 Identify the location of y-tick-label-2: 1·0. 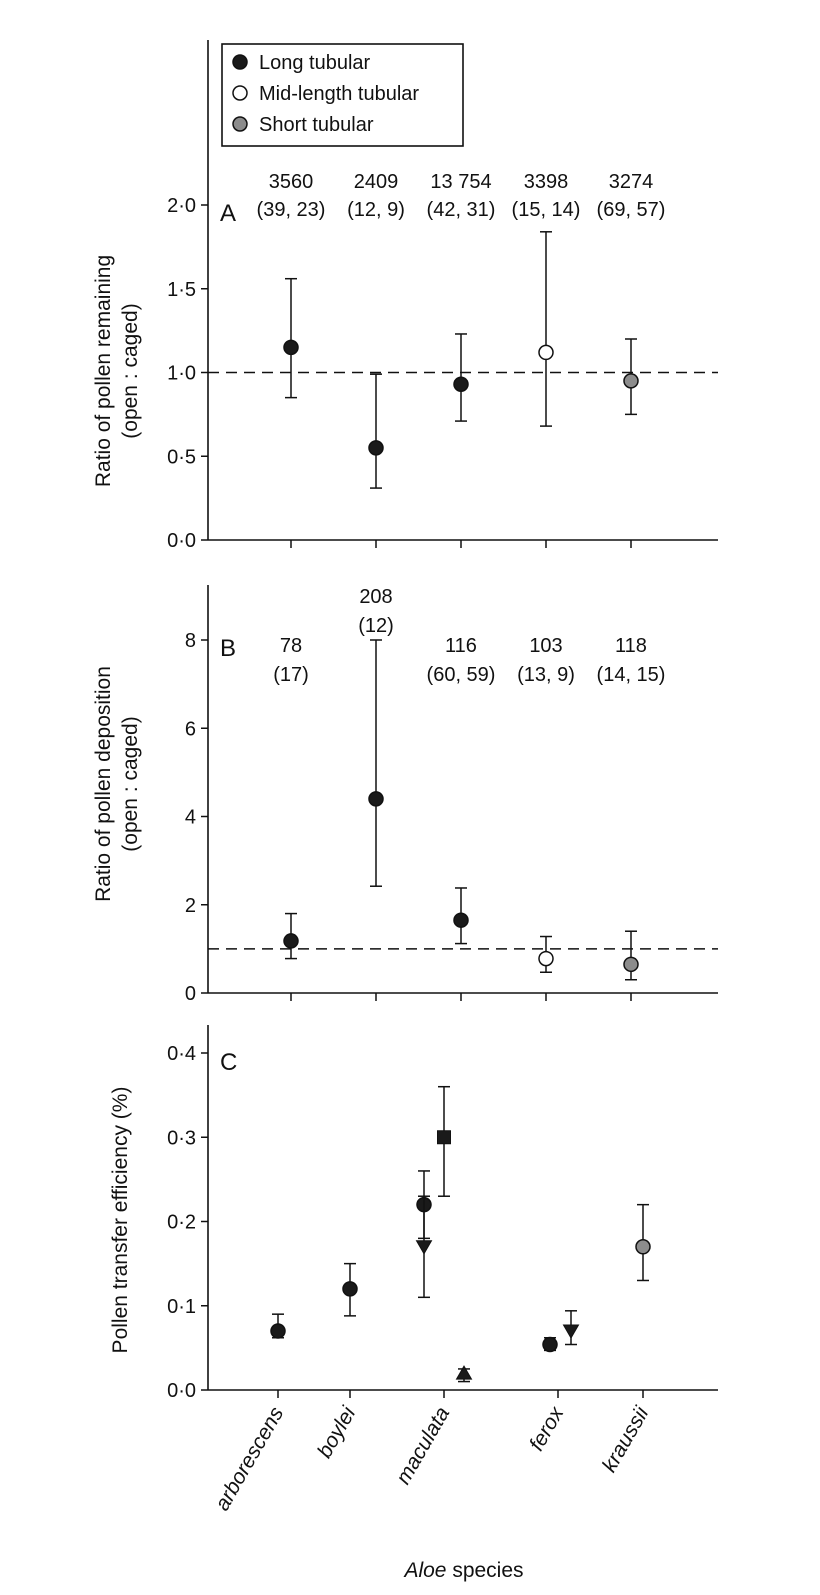
(181, 374).